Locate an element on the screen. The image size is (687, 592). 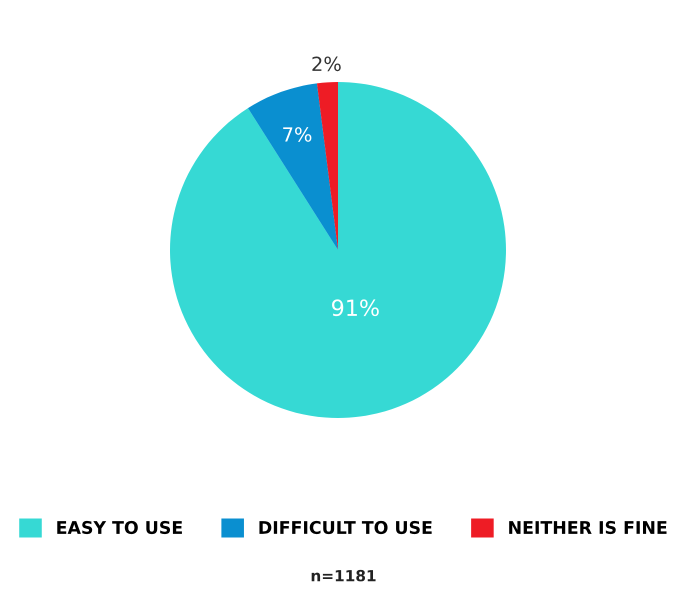
legend-label: EASY TO USE is located at coordinates (119, 527).